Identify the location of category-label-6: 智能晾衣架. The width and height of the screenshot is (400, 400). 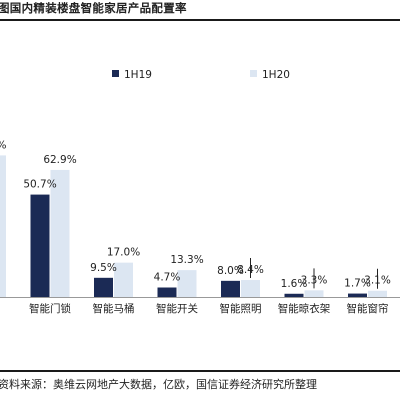
(304, 308).